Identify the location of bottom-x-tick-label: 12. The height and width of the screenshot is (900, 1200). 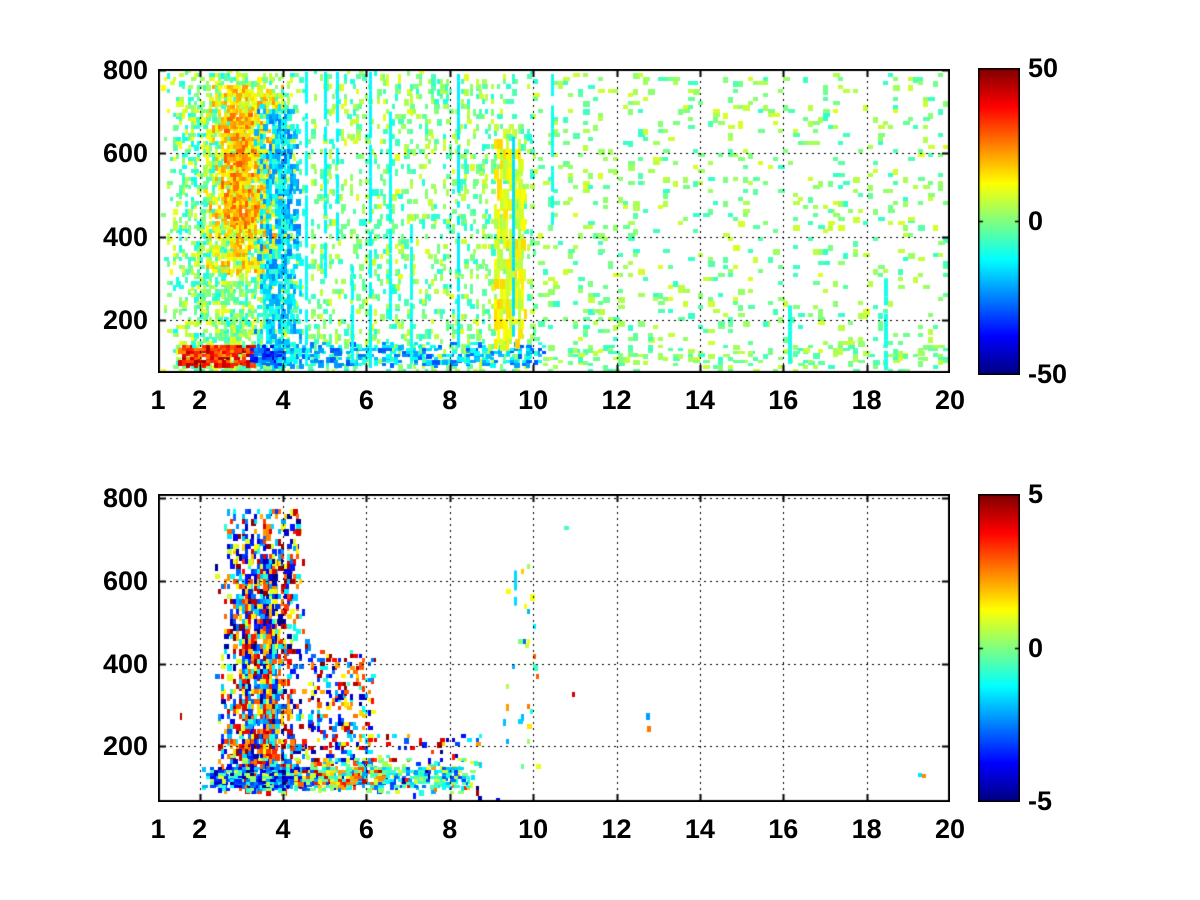
(616, 829).